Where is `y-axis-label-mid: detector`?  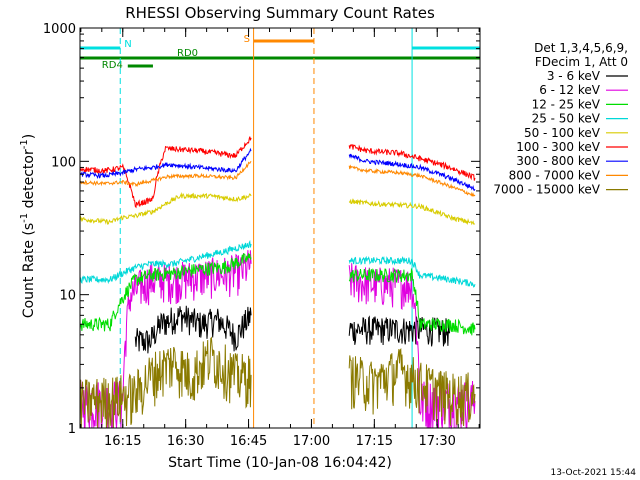 y-axis-label-mid: detector is located at coordinates (29, 181).